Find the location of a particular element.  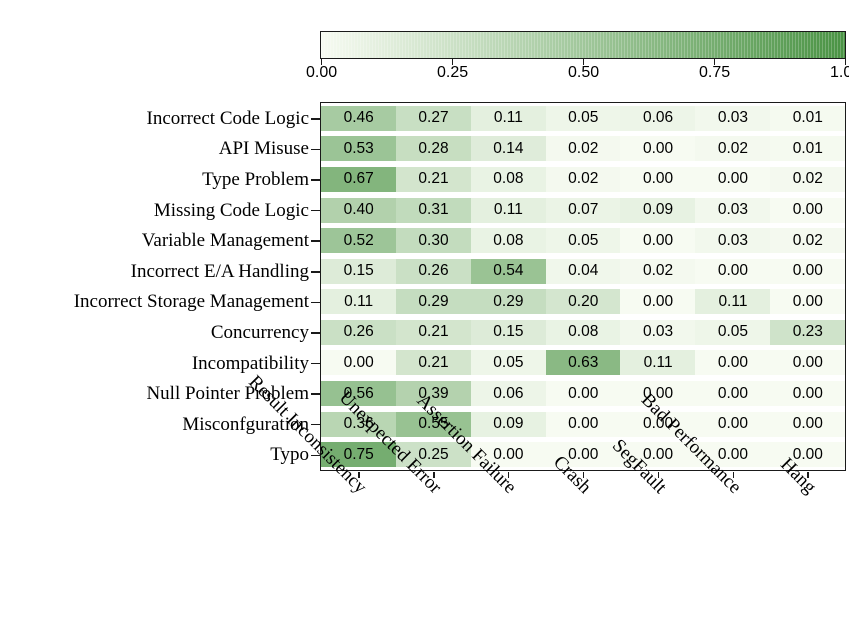

heatmap-cell: 0.30 is located at coordinates (433, 241).